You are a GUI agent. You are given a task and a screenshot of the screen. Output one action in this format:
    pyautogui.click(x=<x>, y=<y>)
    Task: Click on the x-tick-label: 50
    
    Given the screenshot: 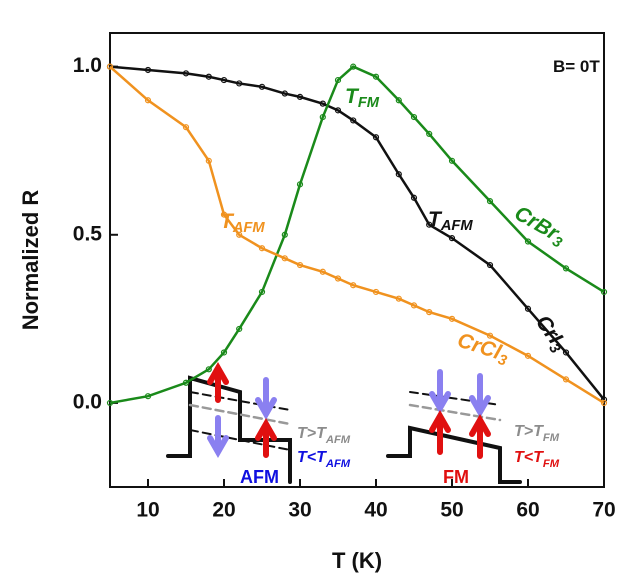 What is the action you would take?
    pyautogui.click(x=451, y=510)
    